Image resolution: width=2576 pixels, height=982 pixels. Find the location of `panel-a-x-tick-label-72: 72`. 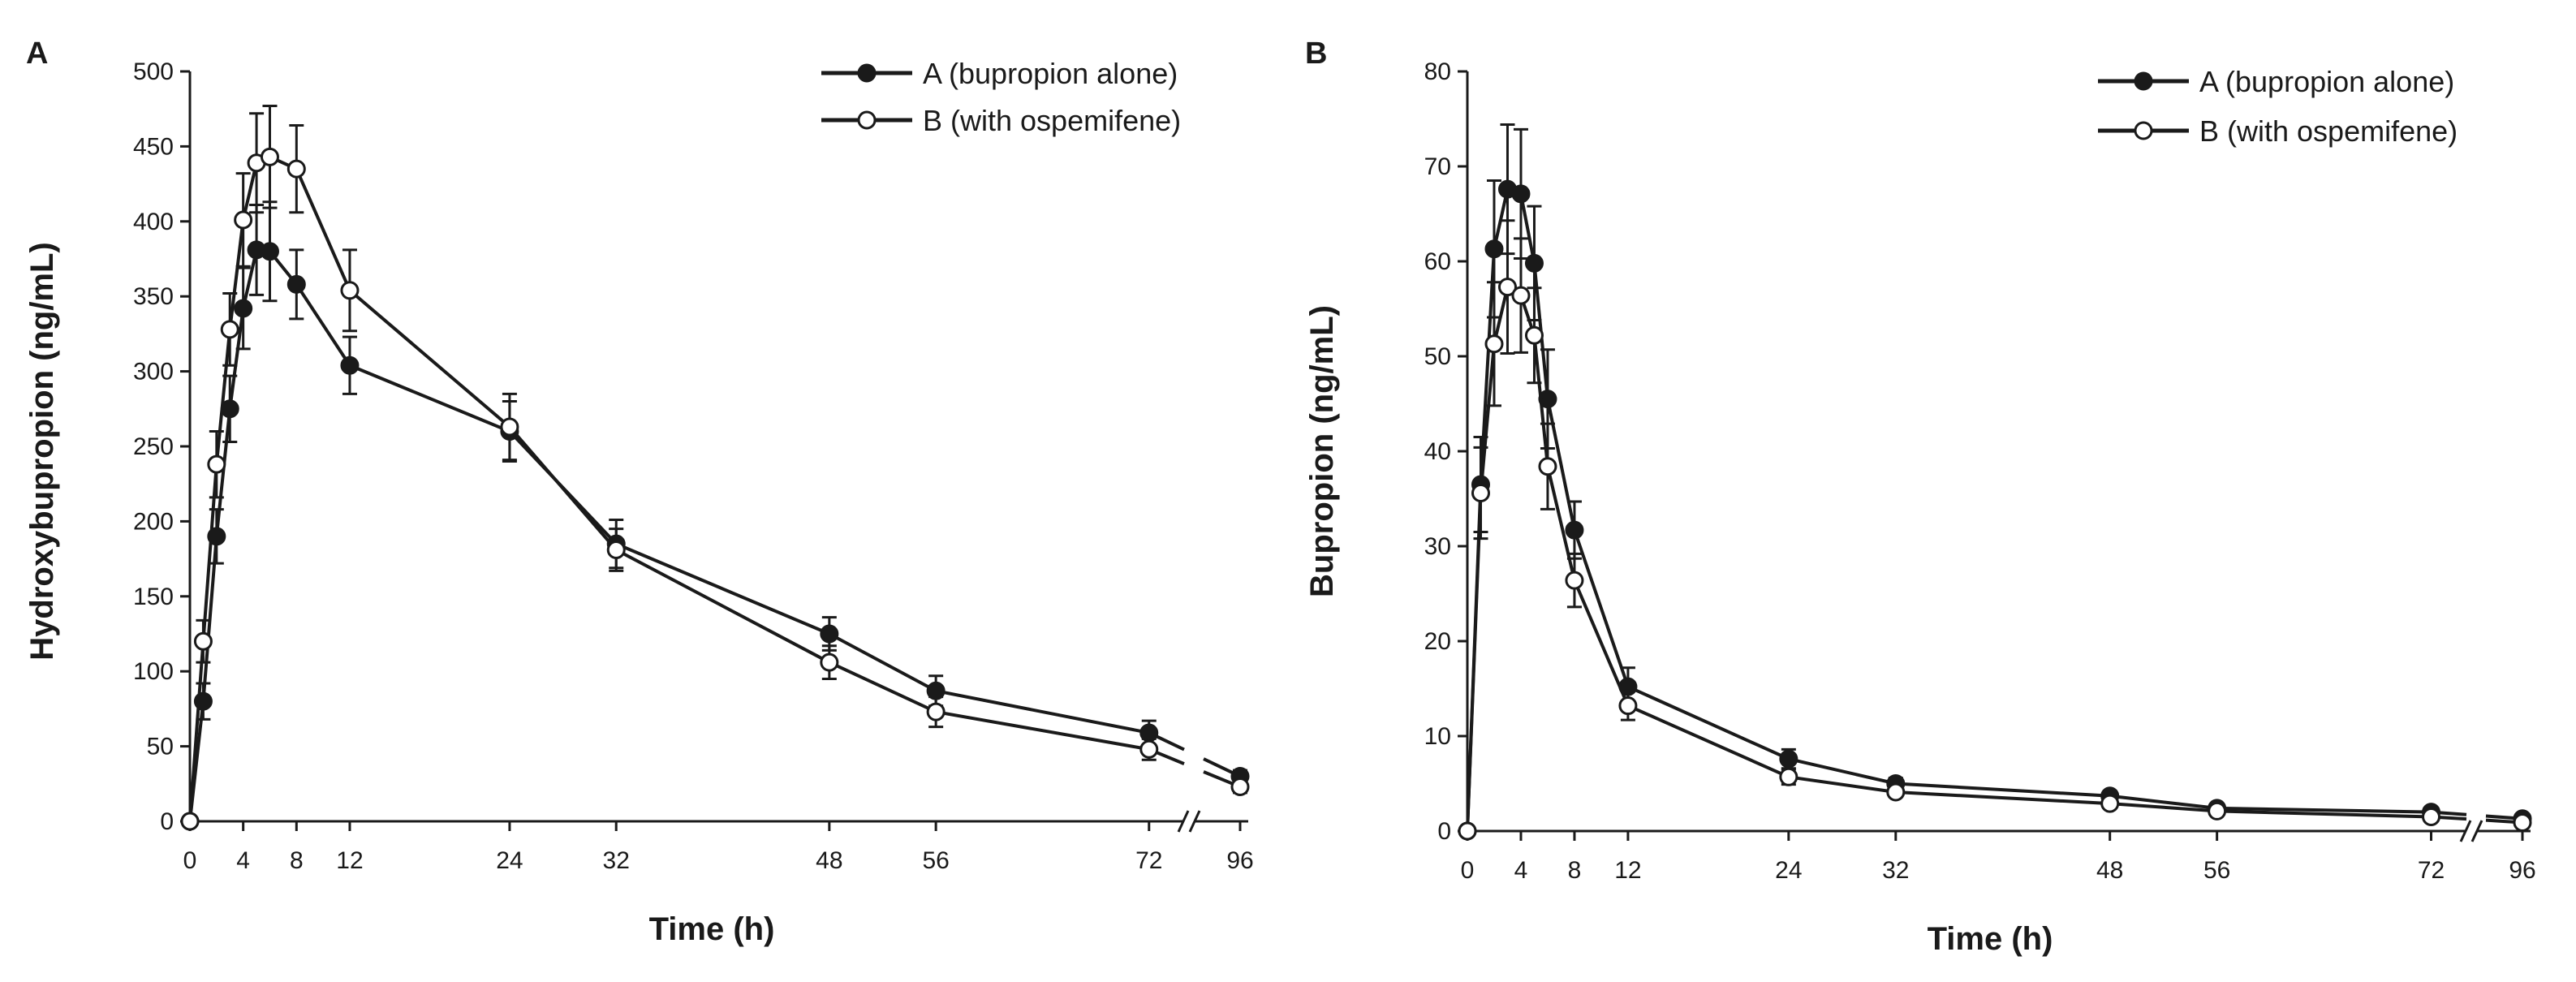

panel-a-x-tick-label-72: 72 is located at coordinates (1149, 861).